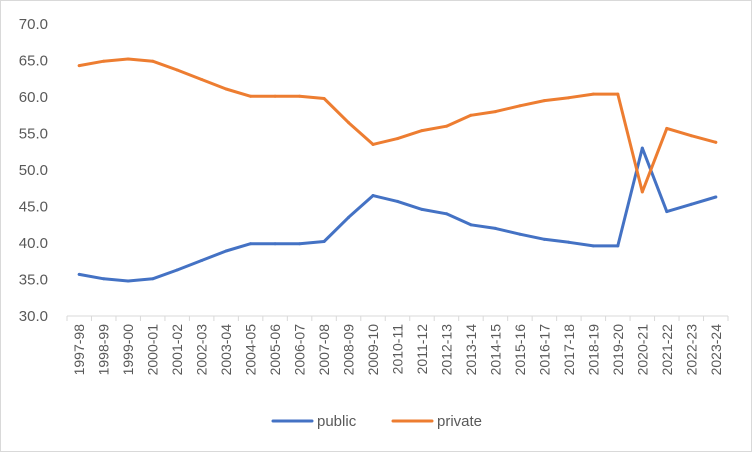  What do you see at coordinates (275, 350) in the screenshot?
I see `x-tick-label: 2005-06` at bounding box center [275, 350].